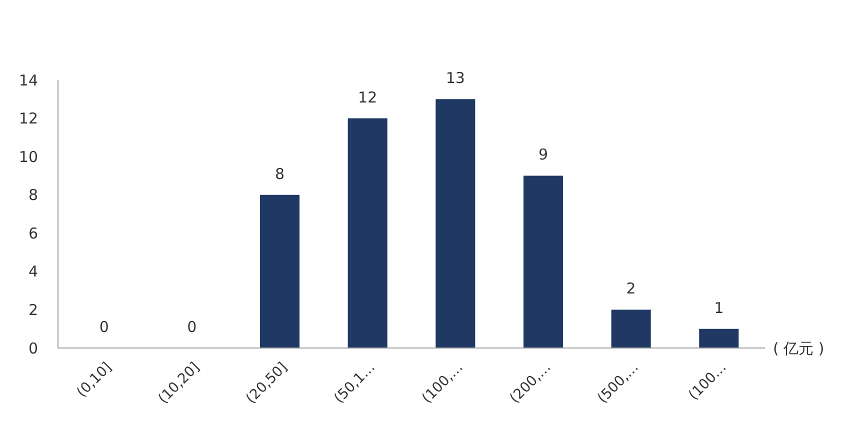 This screenshot has height=423, width=845. Describe the element at coordinates (631, 289) in the screenshot. I see `data-label: 2` at that location.